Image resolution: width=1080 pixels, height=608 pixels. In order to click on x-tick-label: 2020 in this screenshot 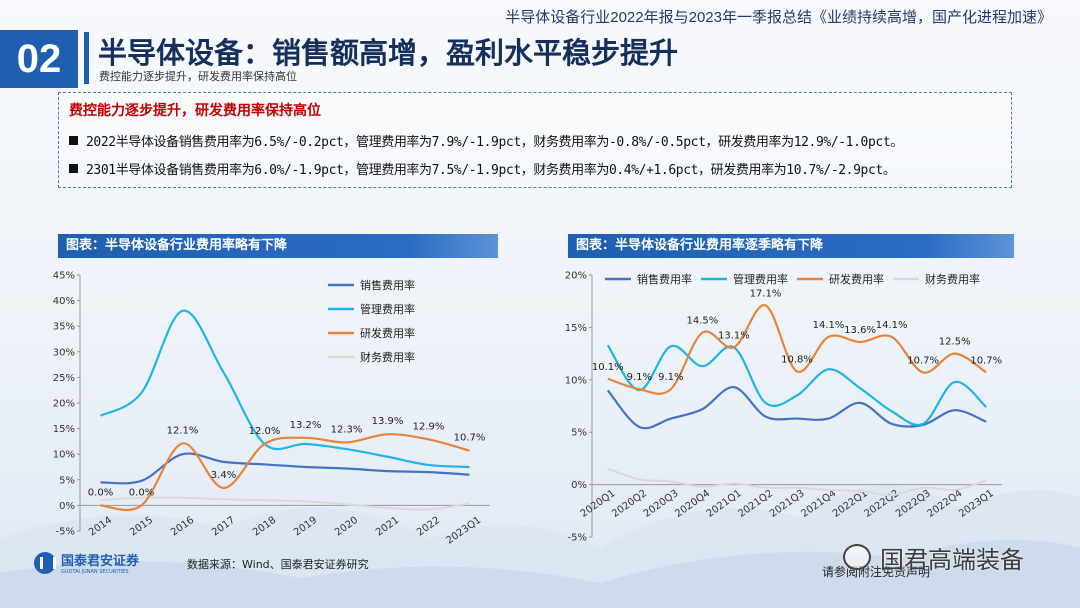, I will do `click(346, 527)`.